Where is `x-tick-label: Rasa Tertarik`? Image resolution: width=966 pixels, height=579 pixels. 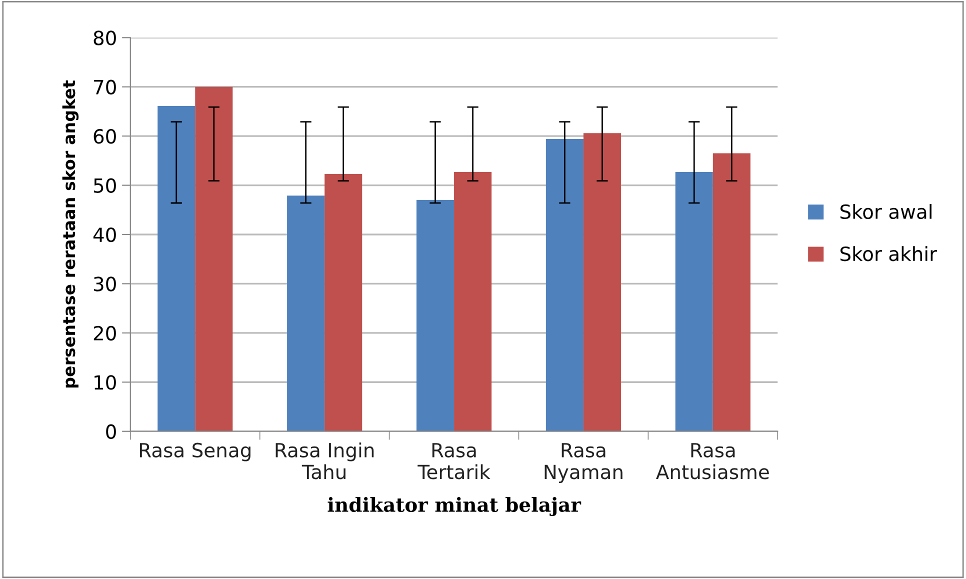
x-tick-label: Rasa Tertarik is located at coordinates (454, 461).